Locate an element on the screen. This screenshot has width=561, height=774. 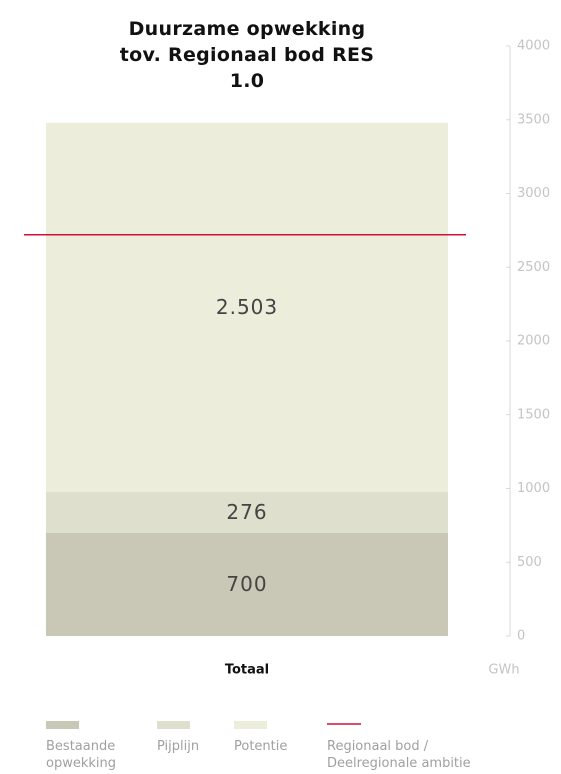
y-tick-label: 3000 is located at coordinates (533, 193).